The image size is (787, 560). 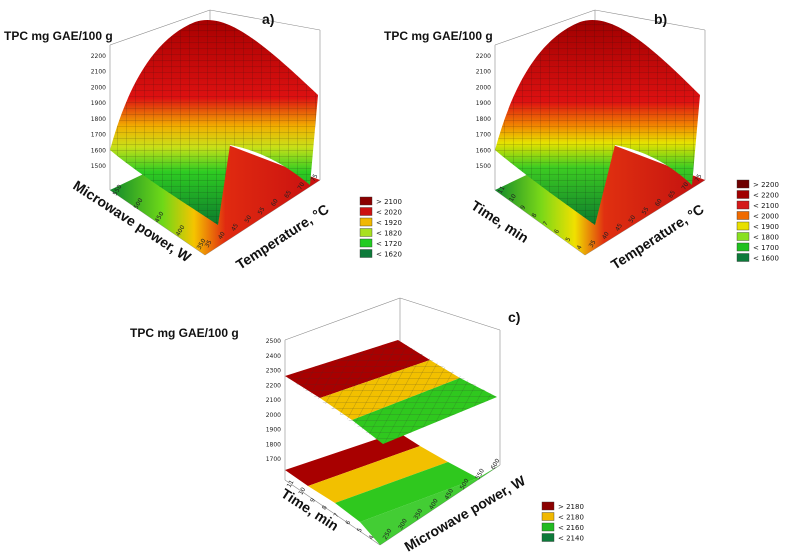 What do you see at coordinates (389, 223) in the screenshot?
I see `legend-label: < 1920` at bounding box center [389, 223].